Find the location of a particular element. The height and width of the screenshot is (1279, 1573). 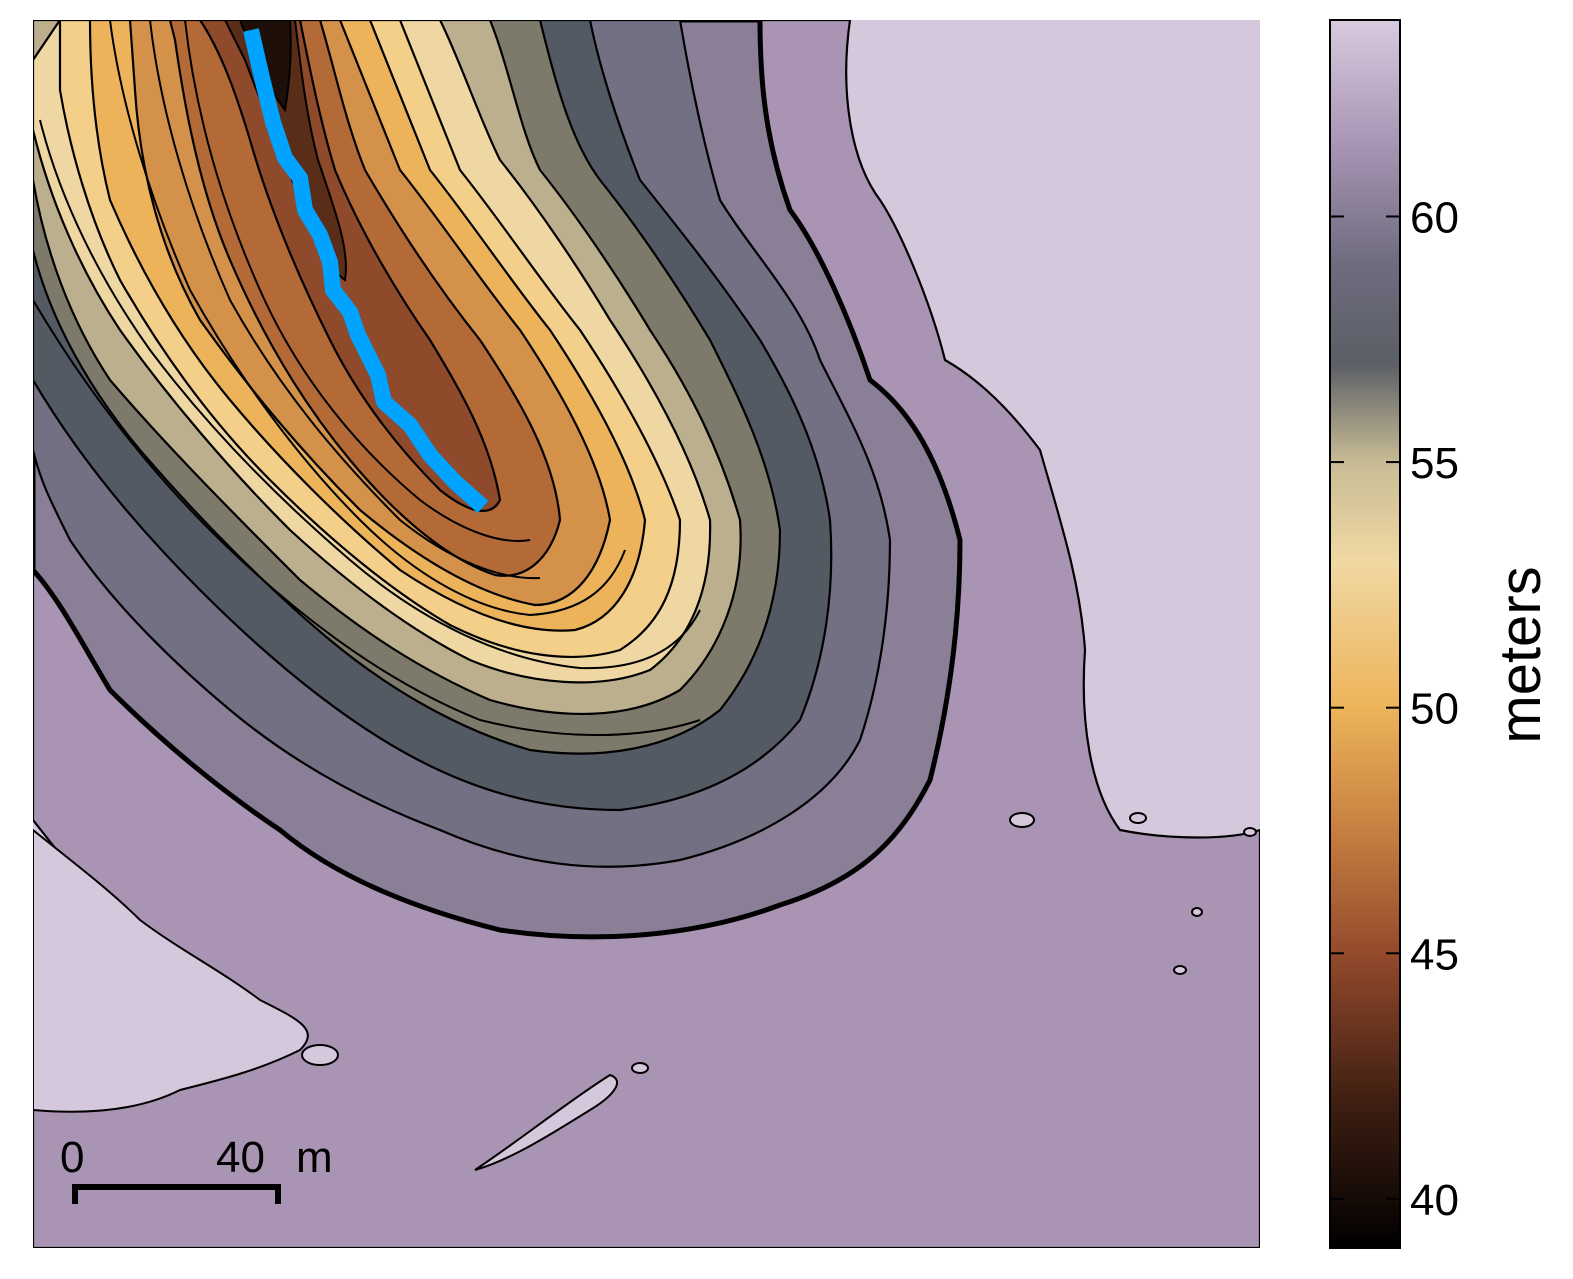

colorbar-tick-label: 50 is located at coordinates (1434, 709).